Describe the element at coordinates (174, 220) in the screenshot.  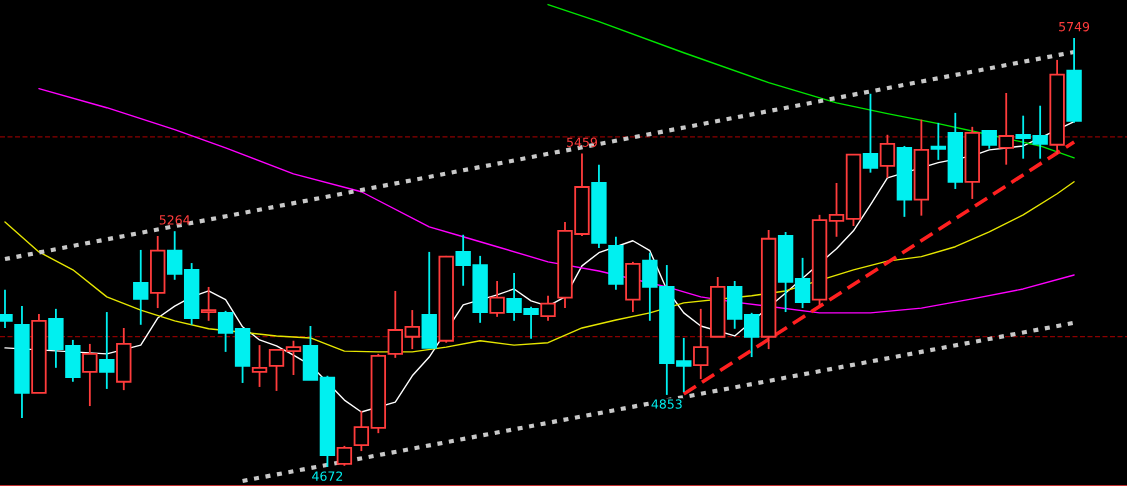
I see `annotation: 5264` at that location.